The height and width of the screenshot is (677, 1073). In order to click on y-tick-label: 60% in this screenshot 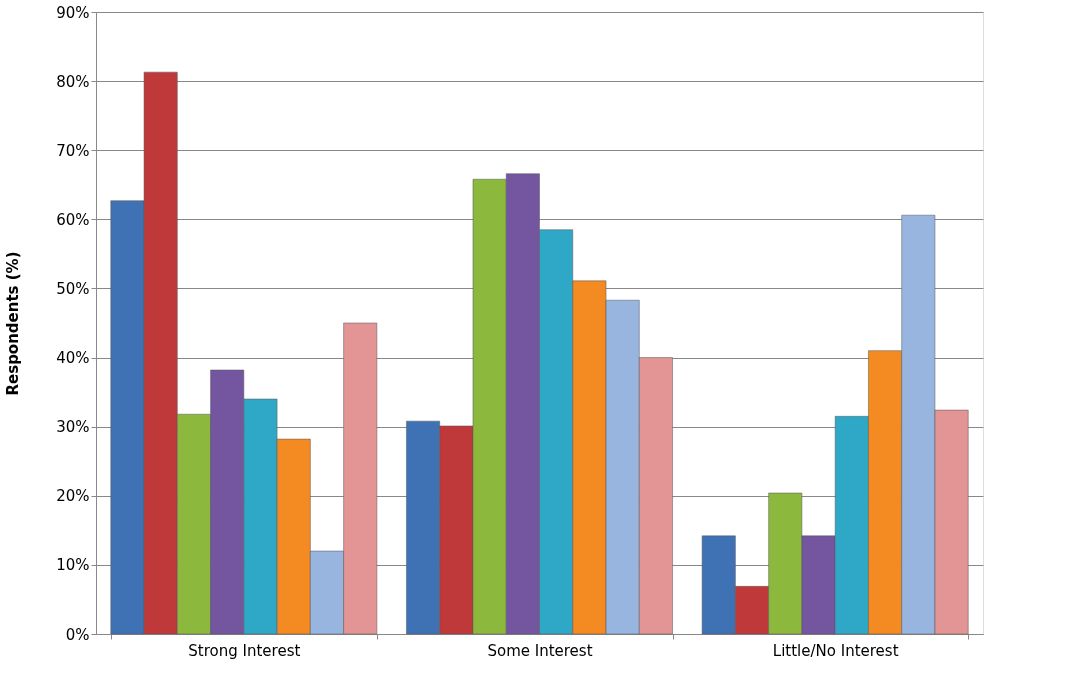, I will do `click(73, 219)`.